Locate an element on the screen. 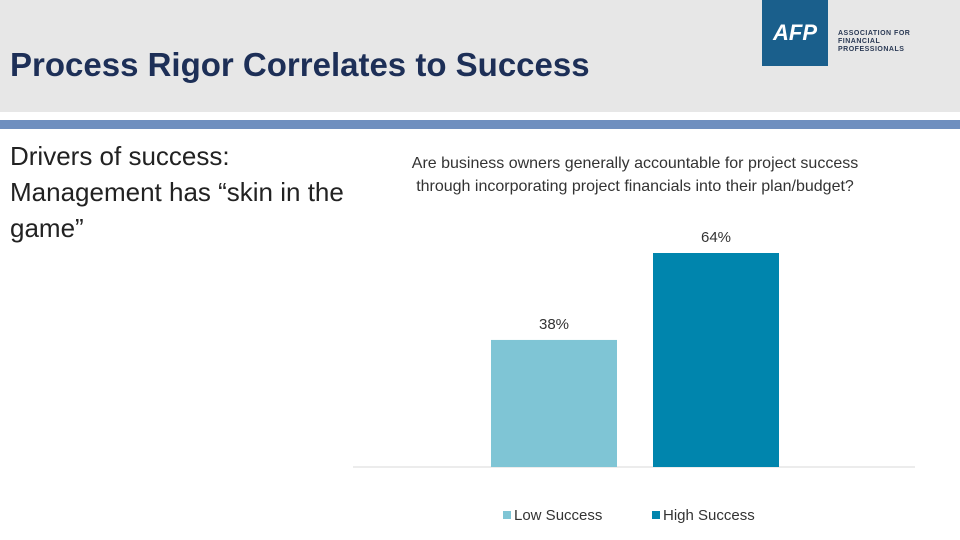 The image size is (960, 540). logo-mark: AFP is located at coordinates (795, 33).